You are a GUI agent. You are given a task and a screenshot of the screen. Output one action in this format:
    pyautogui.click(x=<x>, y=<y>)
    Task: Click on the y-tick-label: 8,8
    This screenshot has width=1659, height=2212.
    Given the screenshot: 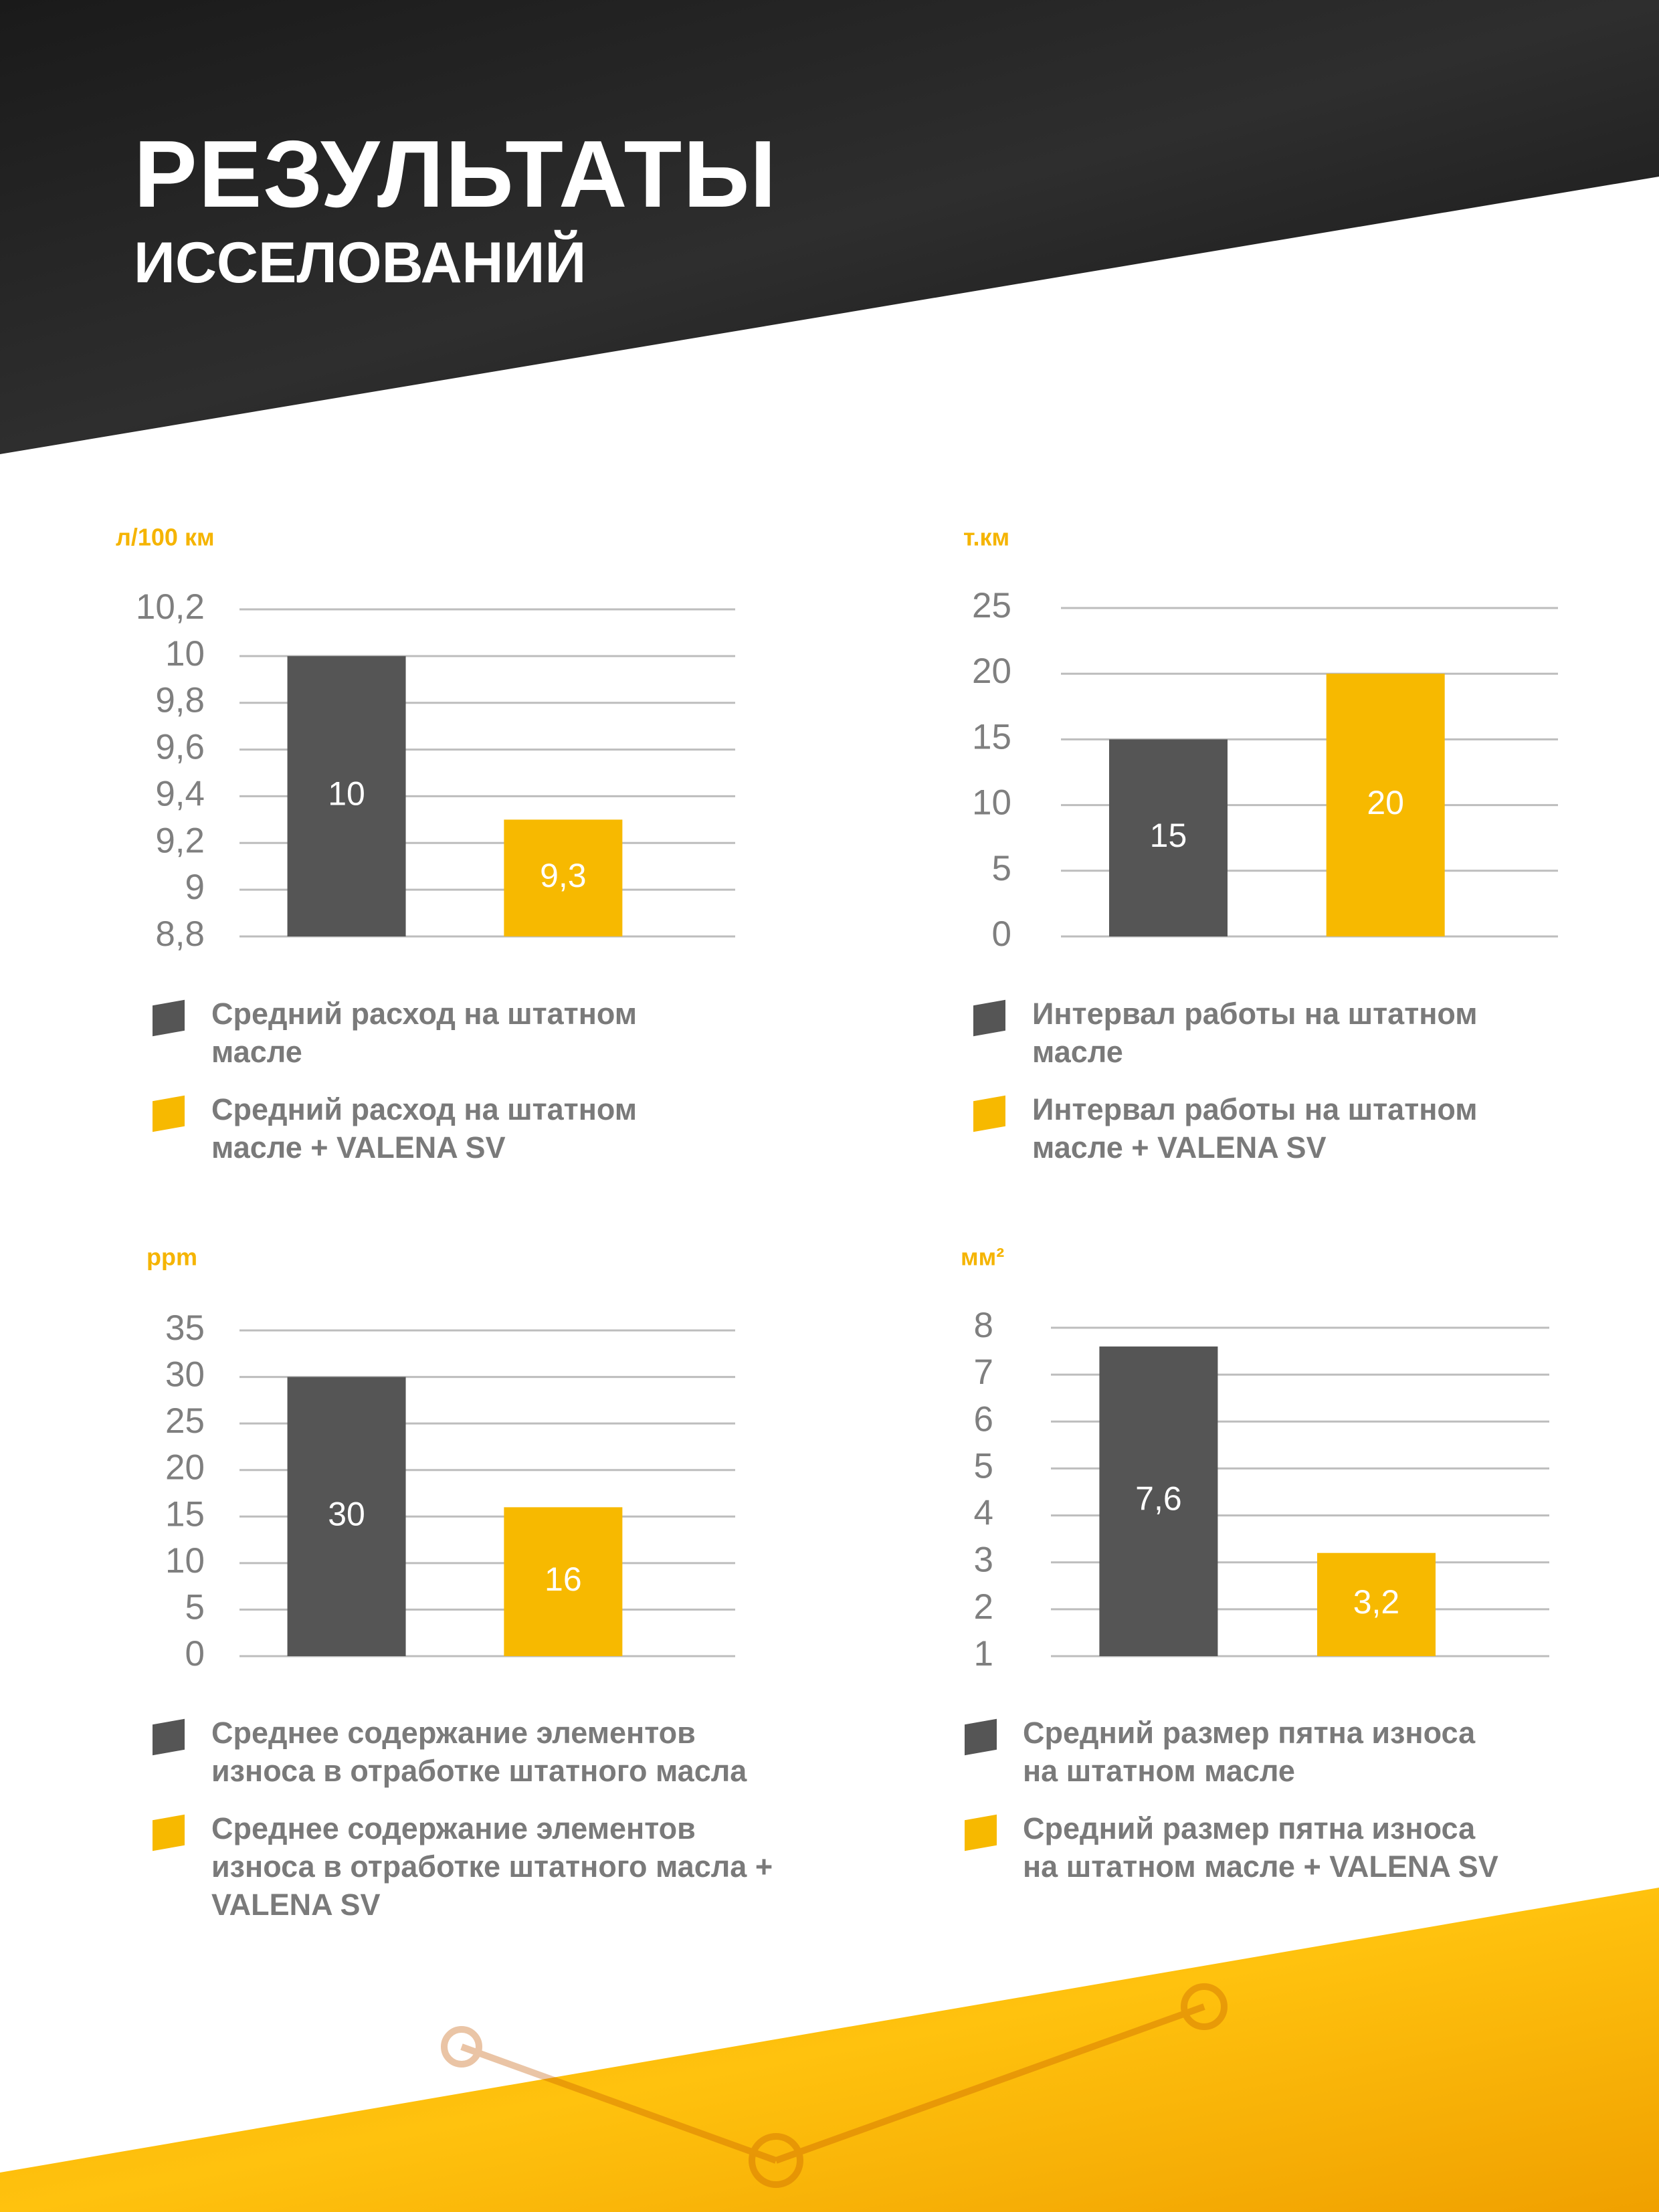 What is the action you would take?
    pyautogui.click(x=180, y=934)
    